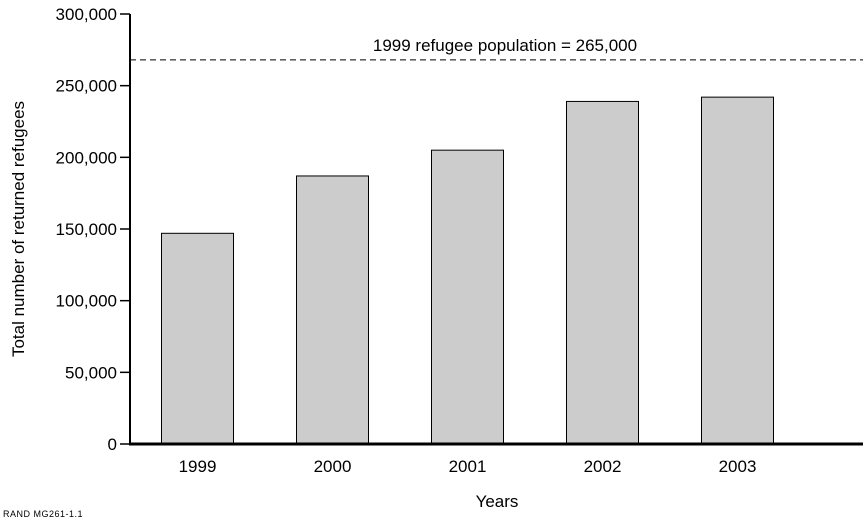 The height and width of the screenshot is (519, 863). Describe the element at coordinates (86, 157) in the screenshot. I see `y-tick-label: 200,000` at that location.